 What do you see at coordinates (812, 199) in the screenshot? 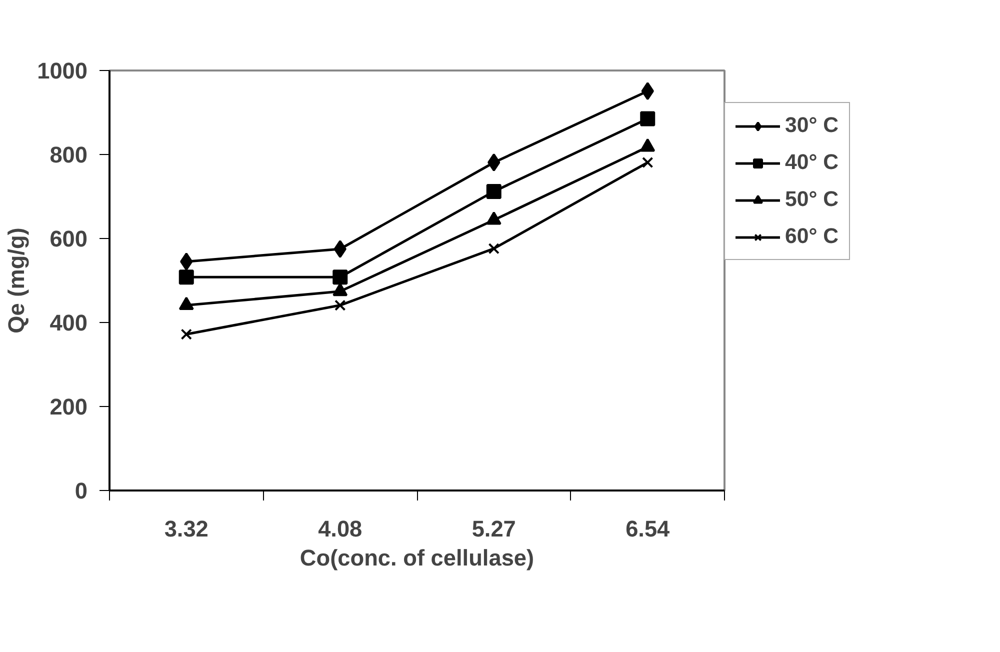
I see `legend-label: 50° C` at bounding box center [812, 199].